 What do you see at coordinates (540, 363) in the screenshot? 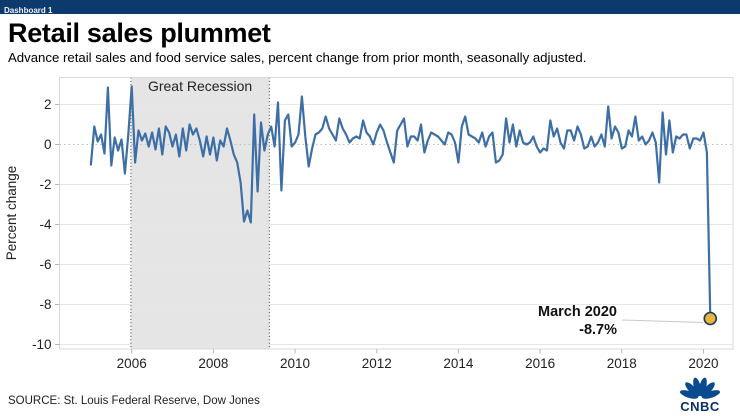
I see `x-tick-label: 2016` at bounding box center [540, 363].